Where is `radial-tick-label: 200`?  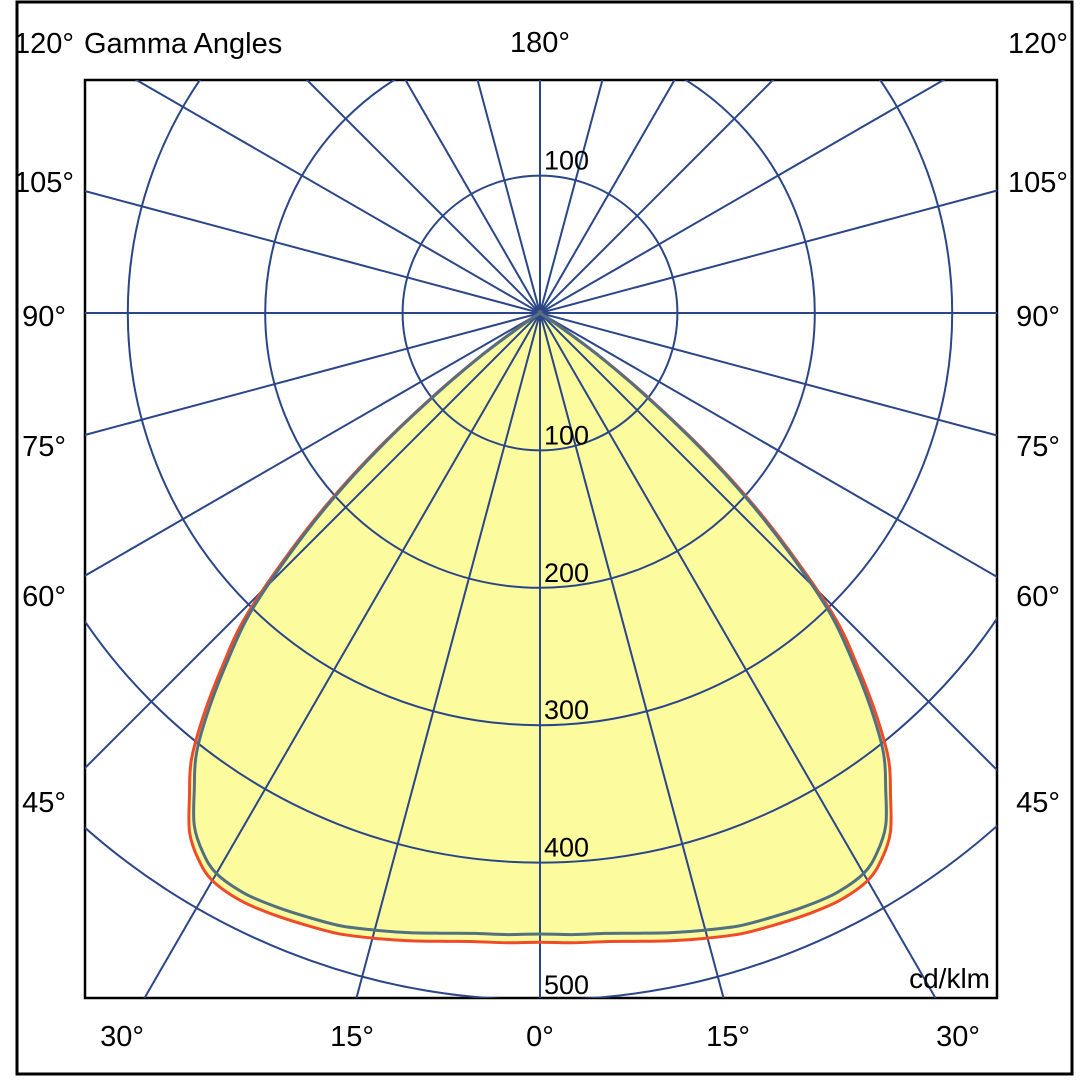 radial-tick-label: 200 is located at coordinates (566, 573).